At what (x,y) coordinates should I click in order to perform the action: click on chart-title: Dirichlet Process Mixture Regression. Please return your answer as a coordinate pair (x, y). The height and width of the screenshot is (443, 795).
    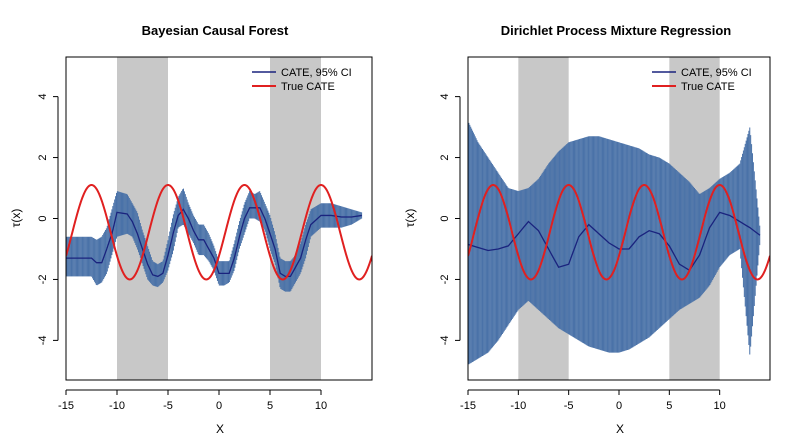
    Looking at the image, I should click on (616, 30).